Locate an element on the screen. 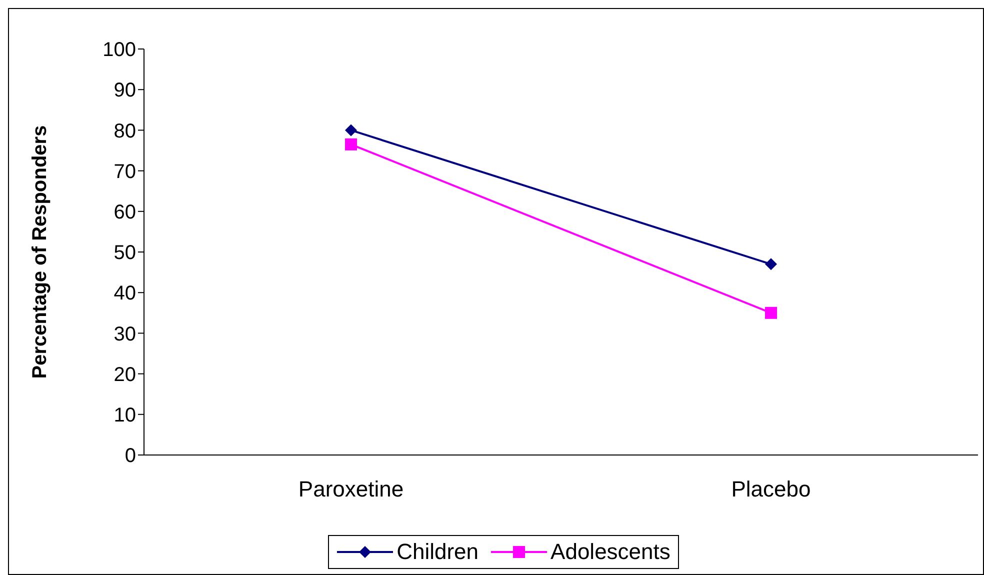  y-tick-label: 40 is located at coordinates (125, 293).